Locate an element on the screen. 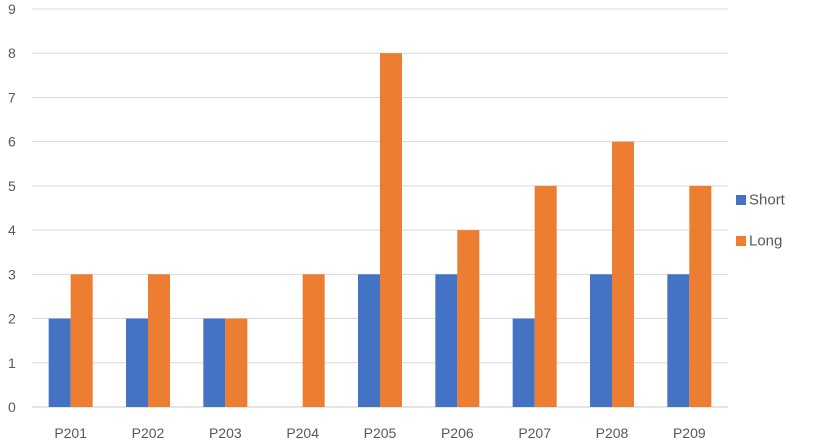 This screenshot has height=446, width=827. bar-long-p208 is located at coordinates (623, 274).